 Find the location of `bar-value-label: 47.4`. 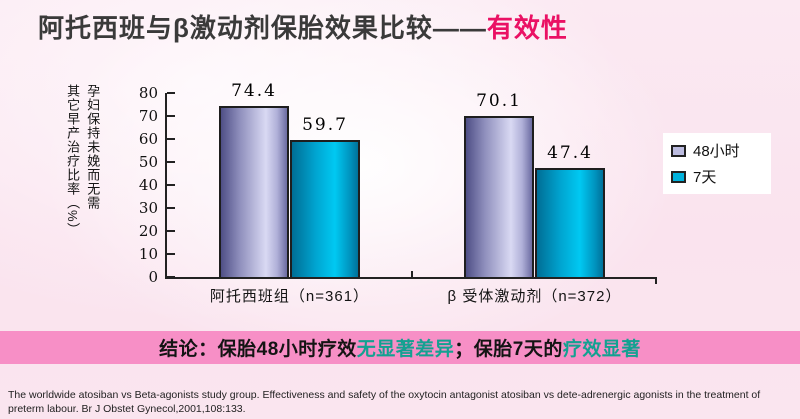

bar-value-label: 47.4 is located at coordinates (570, 152).